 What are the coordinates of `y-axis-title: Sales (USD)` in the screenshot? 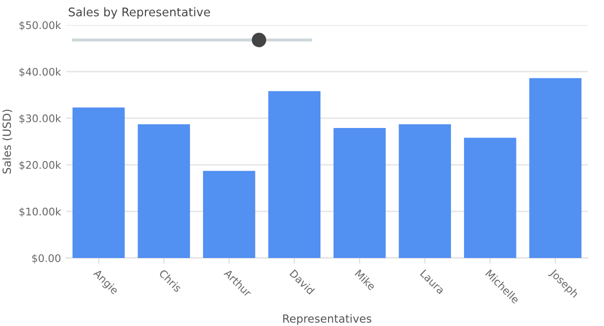 It's located at (7, 142).